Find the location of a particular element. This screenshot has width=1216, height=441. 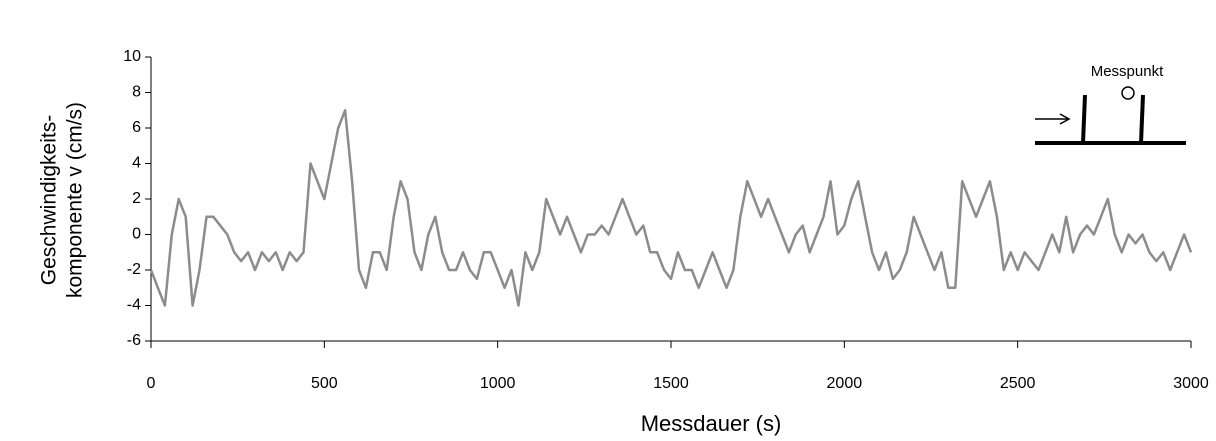

y-tick-label: -6 is located at coordinates (134, 340).